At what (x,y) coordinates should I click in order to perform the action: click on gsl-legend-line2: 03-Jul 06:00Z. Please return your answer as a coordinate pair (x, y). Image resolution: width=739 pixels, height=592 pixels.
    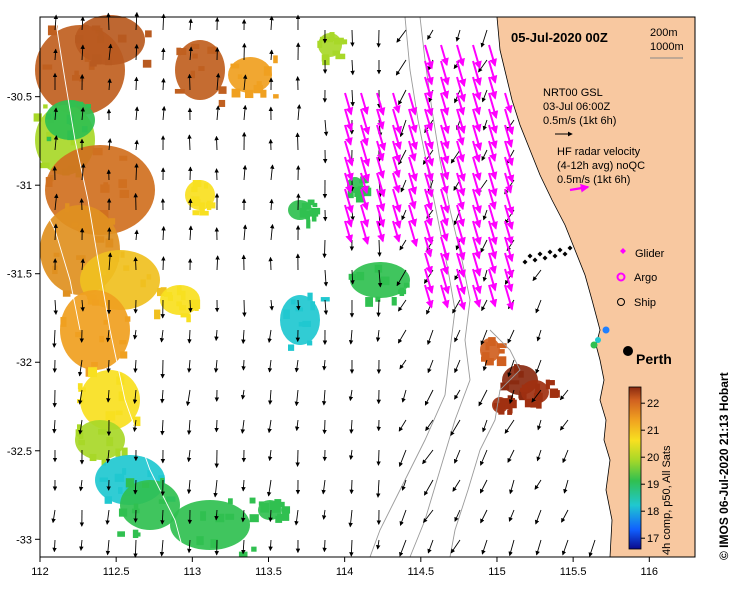
    Looking at the image, I should click on (577, 107).